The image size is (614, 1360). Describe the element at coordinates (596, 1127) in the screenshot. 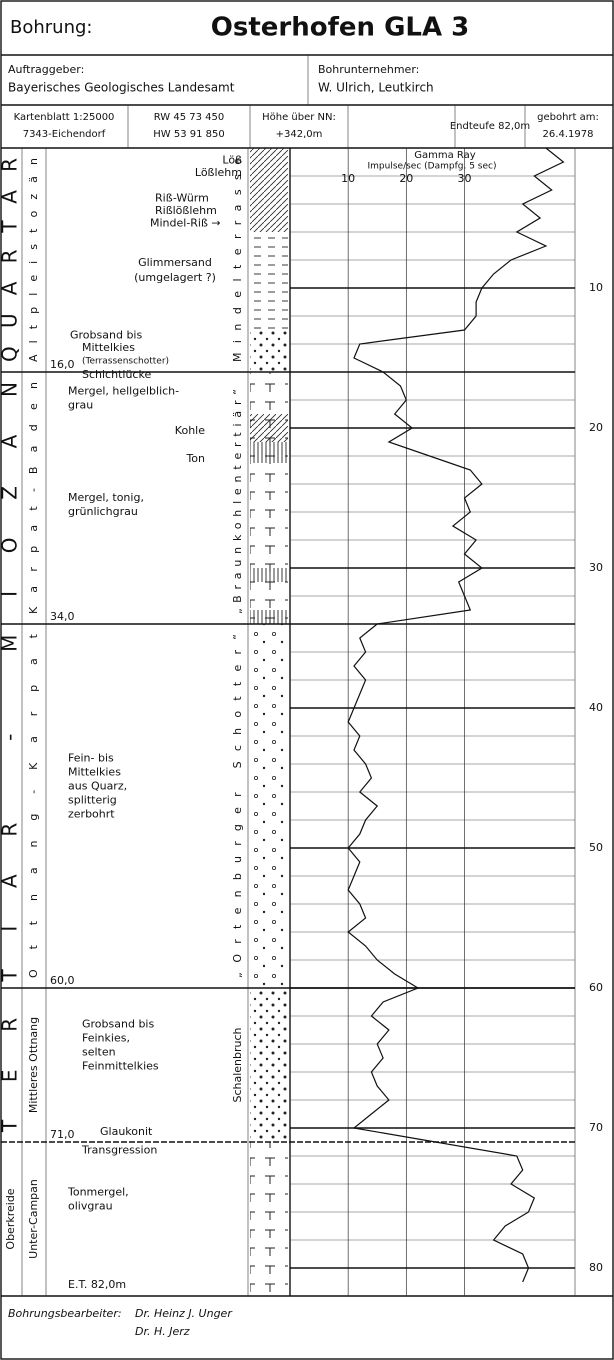

I see `y-tick-label: 70` at that location.